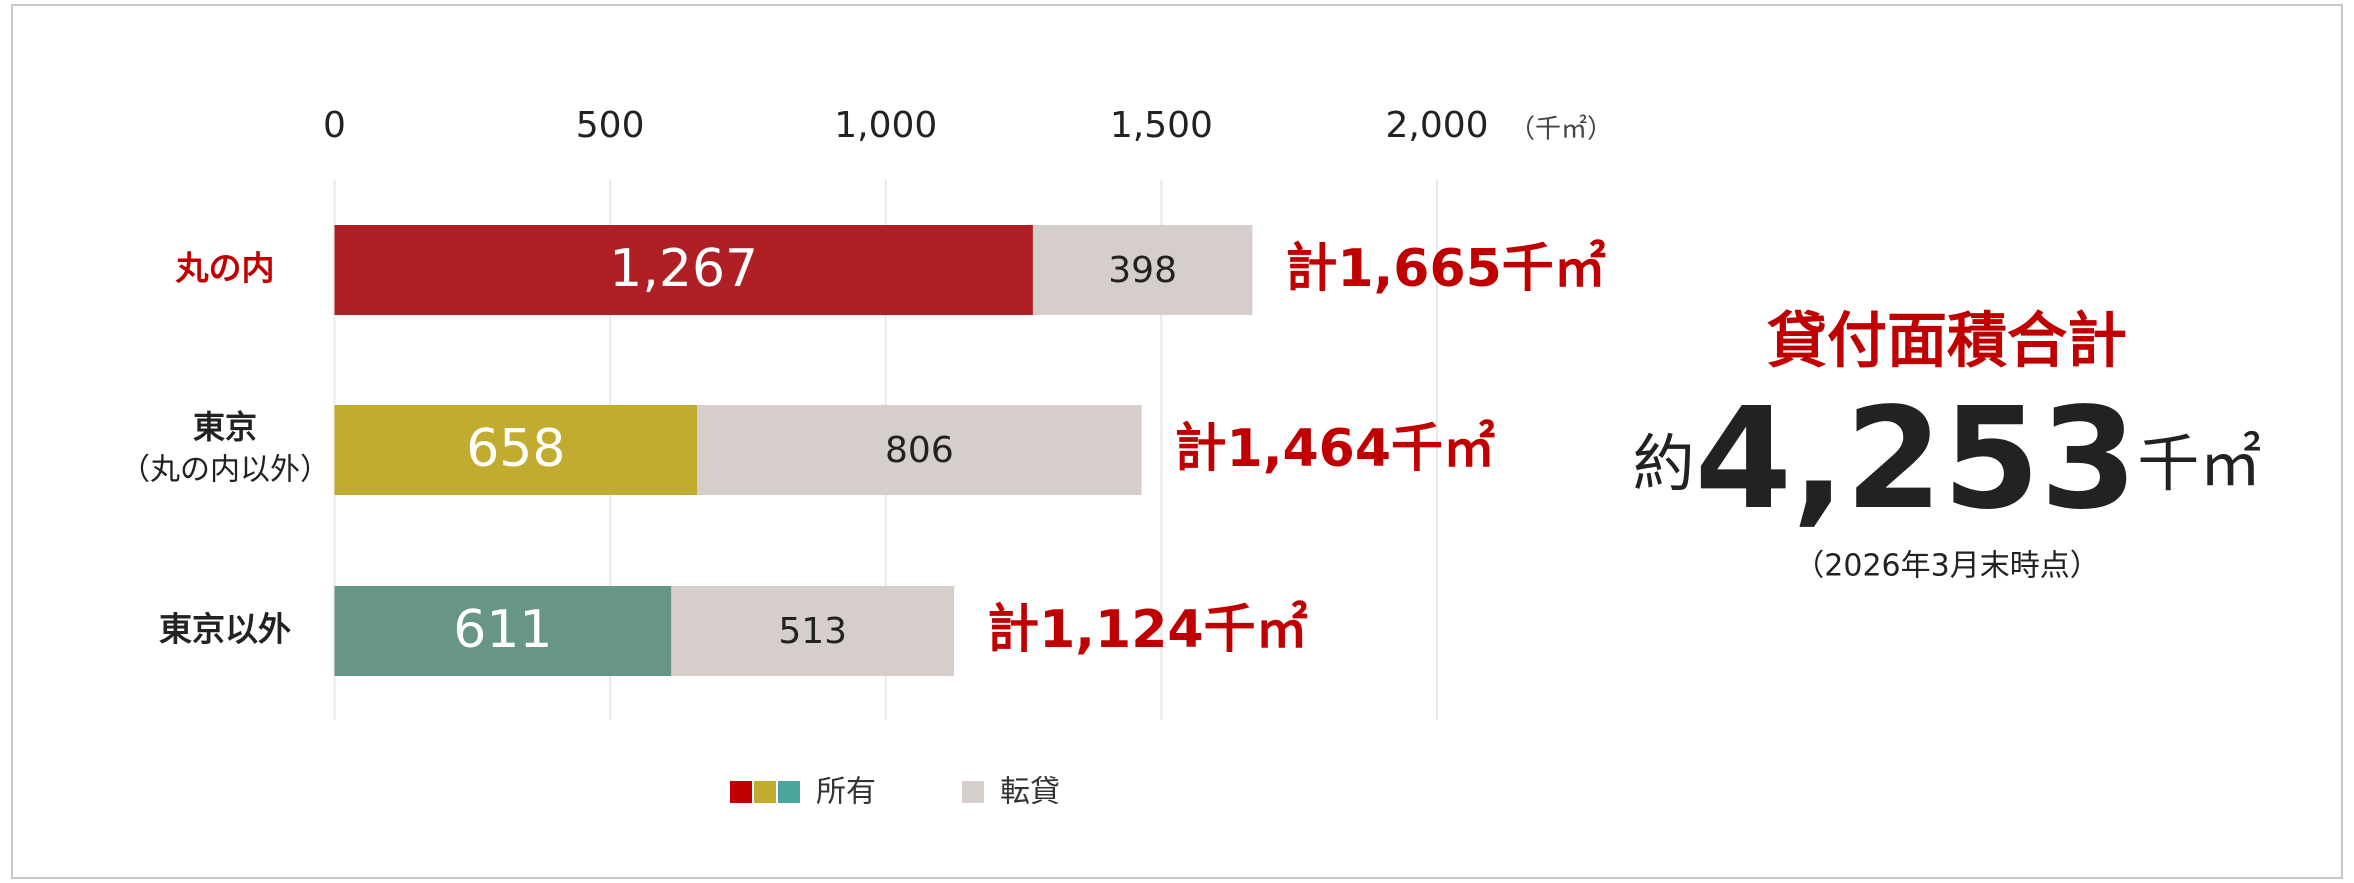  Describe the element at coordinates (334, 125) in the screenshot. I see `x-tick-label: 0` at that location.